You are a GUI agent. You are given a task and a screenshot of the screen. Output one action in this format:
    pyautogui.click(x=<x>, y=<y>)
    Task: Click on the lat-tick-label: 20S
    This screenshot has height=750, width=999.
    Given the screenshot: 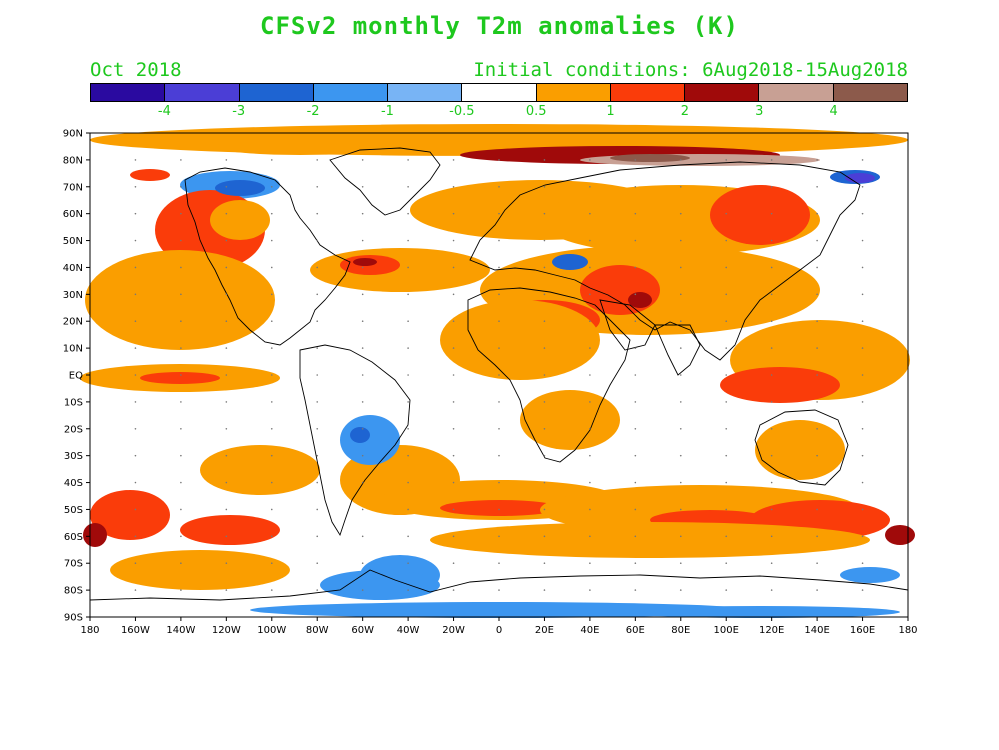 What is the action you would take?
    pyautogui.click(x=73, y=429)
    